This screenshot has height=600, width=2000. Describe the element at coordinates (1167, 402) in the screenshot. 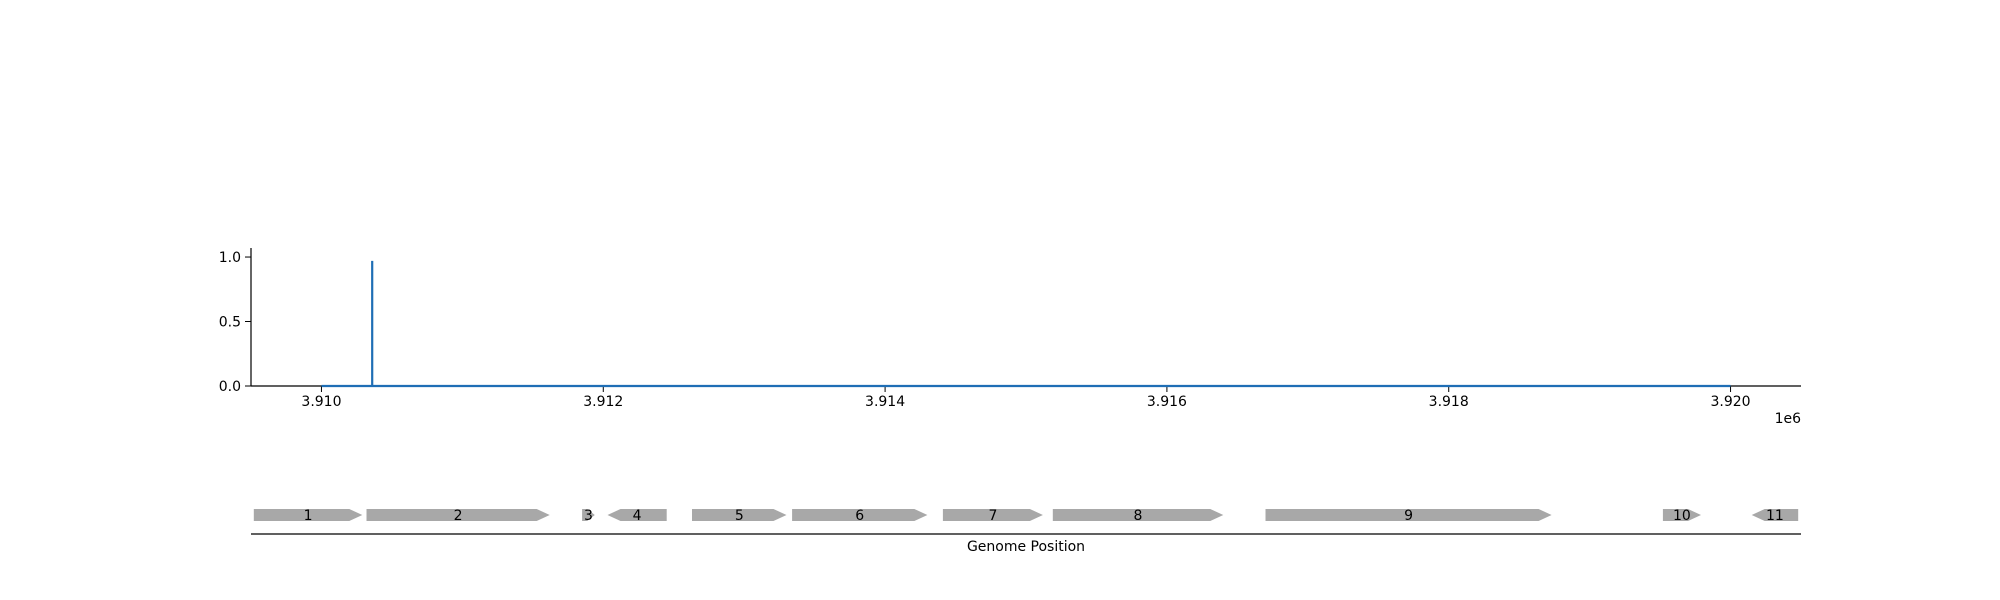

I see `x-tick-label: 3.916` at that location.